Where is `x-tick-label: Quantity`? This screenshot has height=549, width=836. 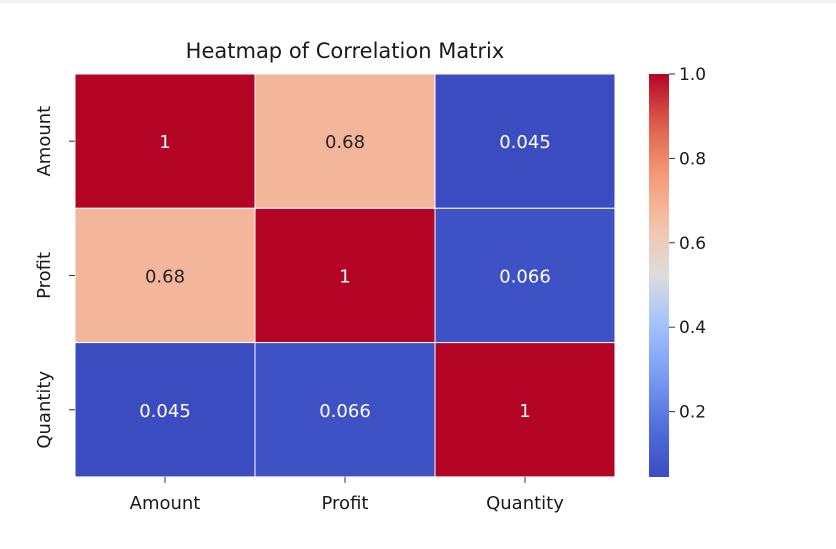
x-tick-label: Quantity is located at coordinates (525, 503).